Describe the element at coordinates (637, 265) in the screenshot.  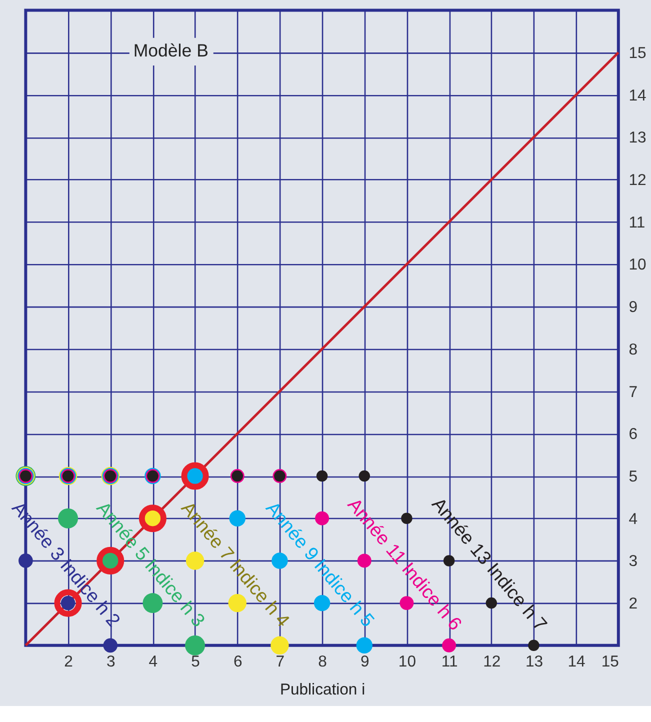
I see `y-tick-label: 10` at that location.